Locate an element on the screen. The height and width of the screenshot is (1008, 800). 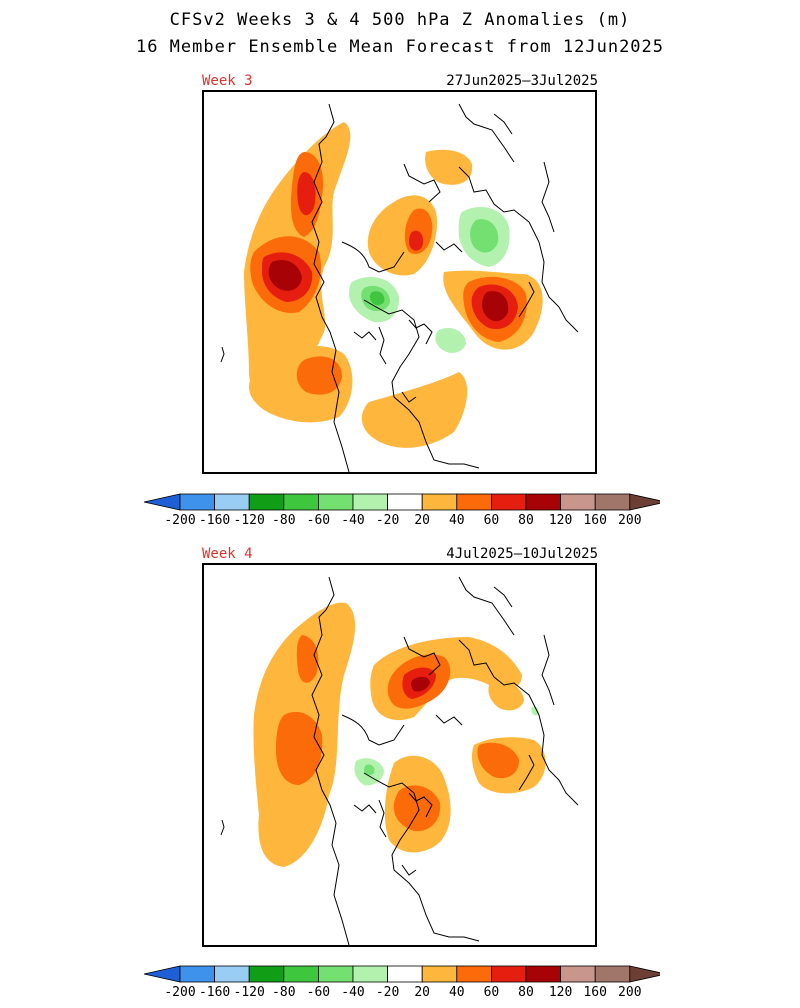
week4-anomaly-80-region is located at coordinates (420, 684).